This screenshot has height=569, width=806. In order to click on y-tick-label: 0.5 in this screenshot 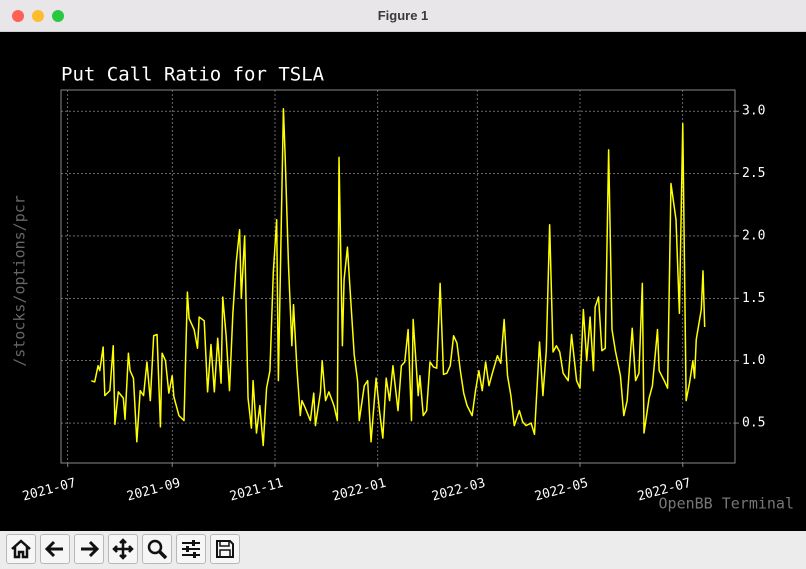, I will do `click(753, 423)`.